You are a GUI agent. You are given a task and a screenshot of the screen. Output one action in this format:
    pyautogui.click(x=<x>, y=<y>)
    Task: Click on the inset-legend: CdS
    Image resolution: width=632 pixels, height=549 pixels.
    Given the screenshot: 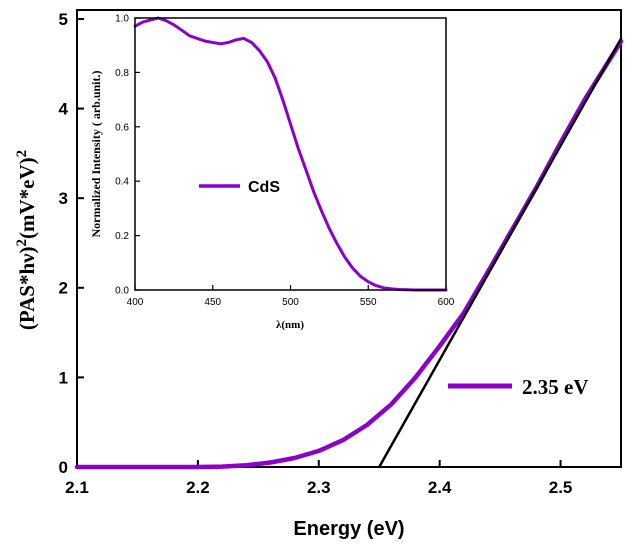 What is the action you would take?
    pyautogui.click(x=239, y=187)
    